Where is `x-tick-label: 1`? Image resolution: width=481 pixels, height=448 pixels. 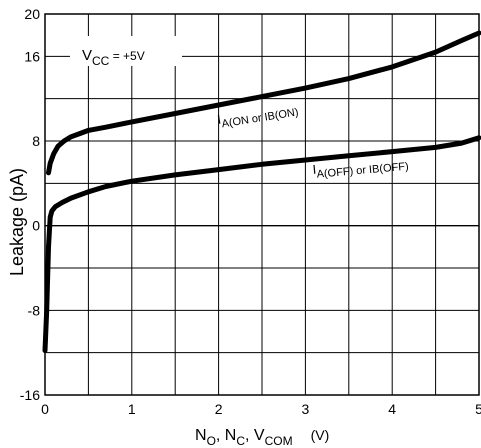
x-tick-label: 1 is located at coordinates (132, 409).